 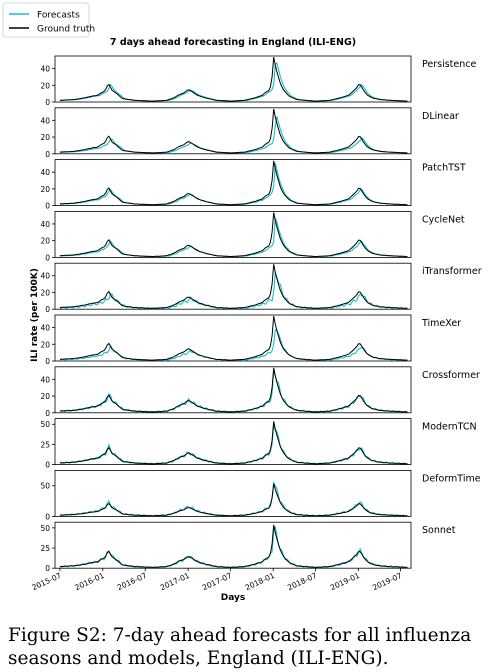 I want to click on panel-persistence: 0 20 40 Persistence, so click(x=258, y=81).